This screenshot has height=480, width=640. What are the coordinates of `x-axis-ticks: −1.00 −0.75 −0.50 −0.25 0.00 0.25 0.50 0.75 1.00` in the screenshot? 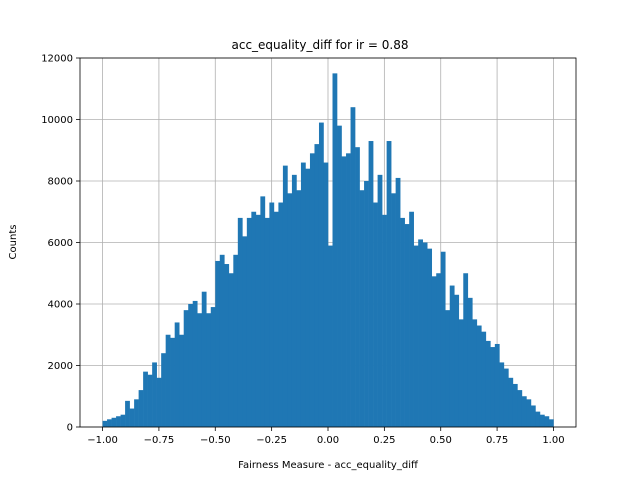 It's located at (326, 436).